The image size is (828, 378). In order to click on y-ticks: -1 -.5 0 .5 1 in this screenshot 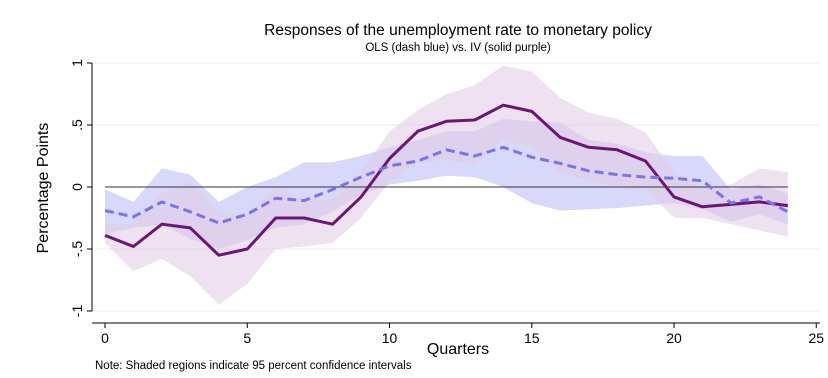, I will do `click(80, 188)`.